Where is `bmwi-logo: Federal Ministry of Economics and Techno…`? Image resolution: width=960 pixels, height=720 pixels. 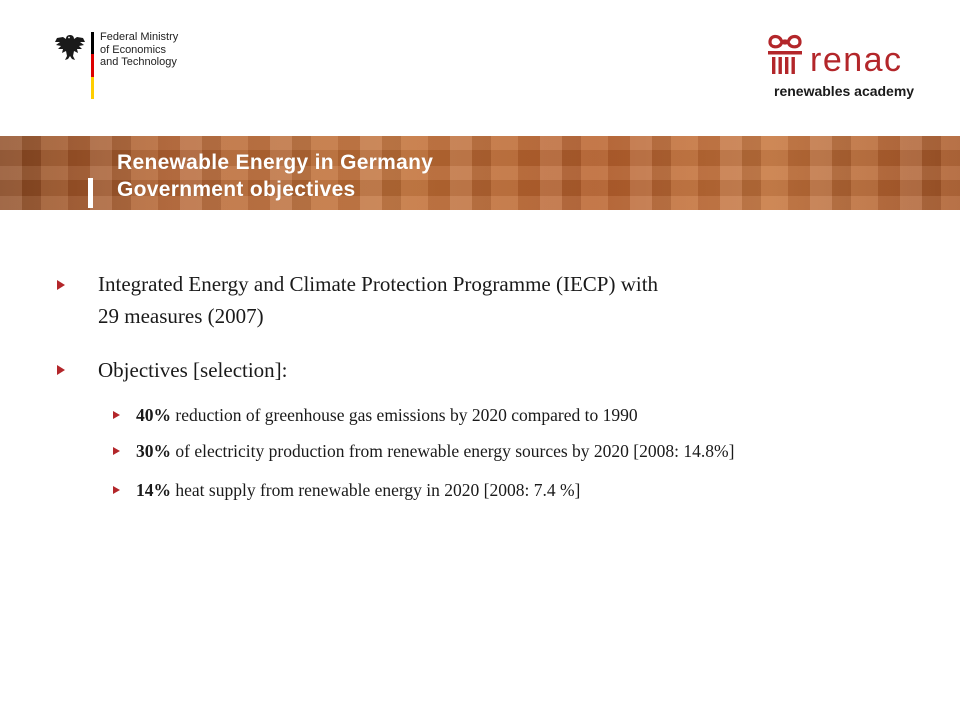
bmwi-logo: Federal Ministry of Economics and Techno… is located at coordinates (124, 65).